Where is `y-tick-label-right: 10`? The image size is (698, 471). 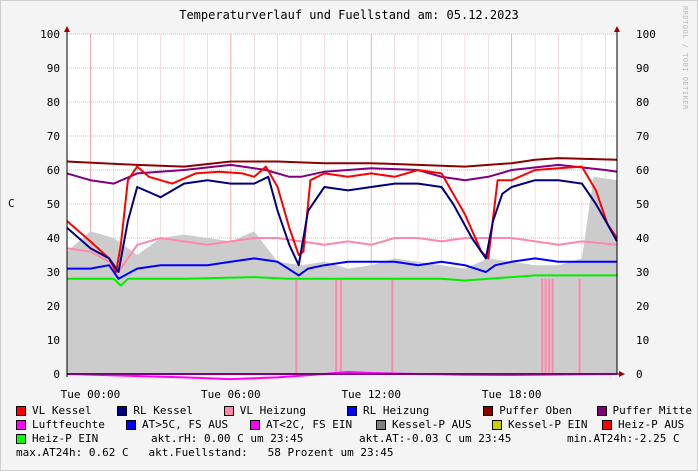
y-tick-label-right: 10 is located at coordinates (642, 340).